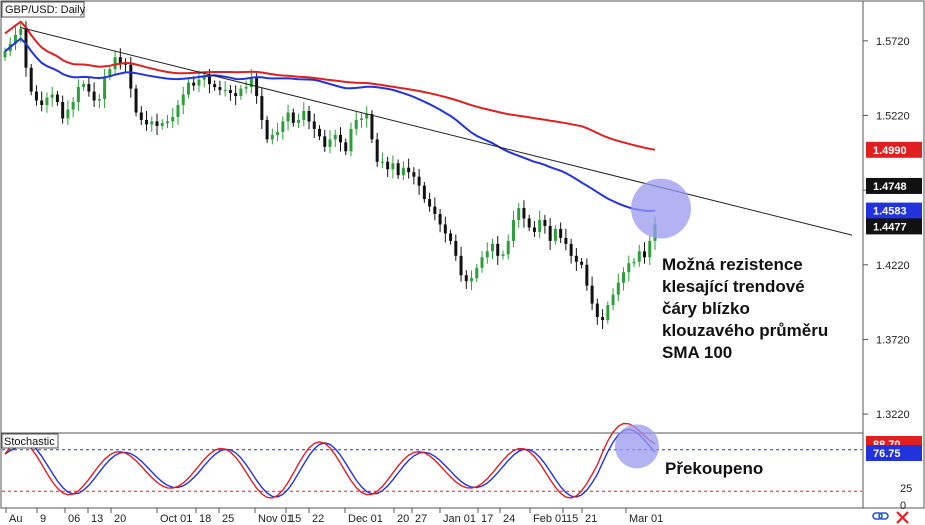 The width and height of the screenshot is (925, 525). I want to click on sma-100-badge-bg, so click(894, 210).